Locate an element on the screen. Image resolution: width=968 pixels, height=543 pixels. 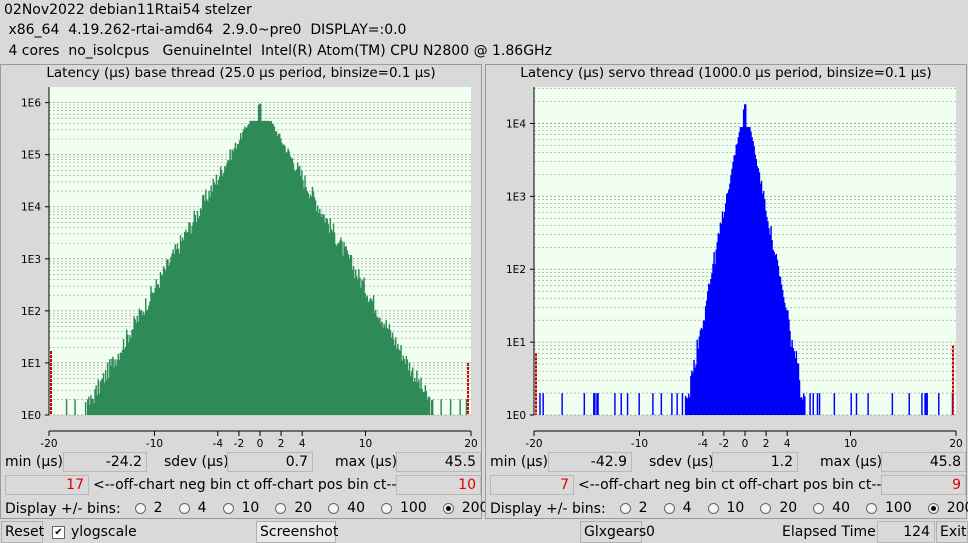
radio-label: 10 is located at coordinates (735, 508).